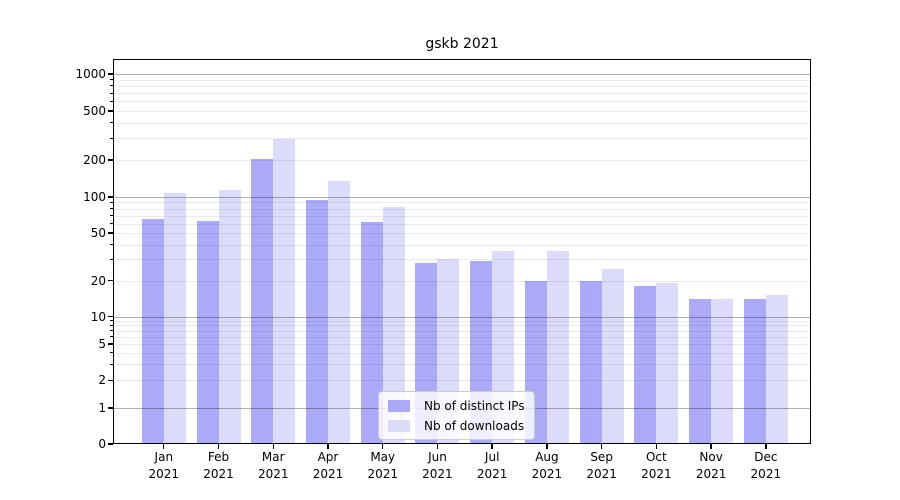  I want to click on legend-label-downloads: Nb of downloads, so click(474, 425).